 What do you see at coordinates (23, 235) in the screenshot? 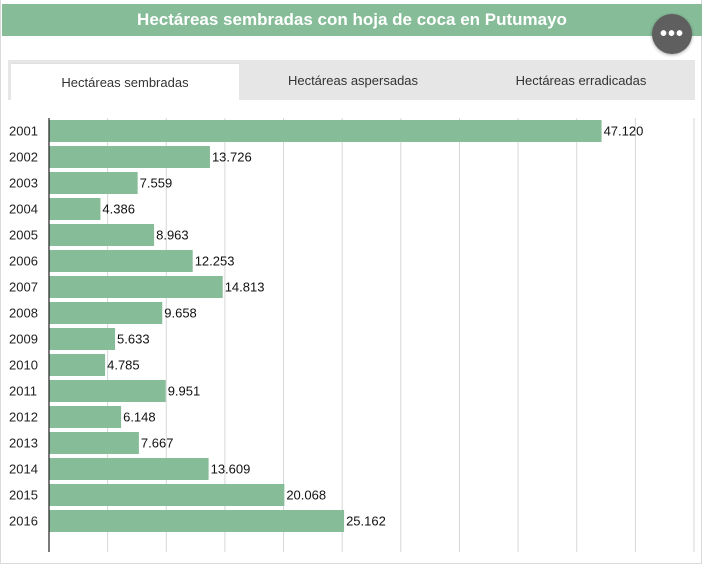
I see `category-label: 2005` at bounding box center [23, 235].